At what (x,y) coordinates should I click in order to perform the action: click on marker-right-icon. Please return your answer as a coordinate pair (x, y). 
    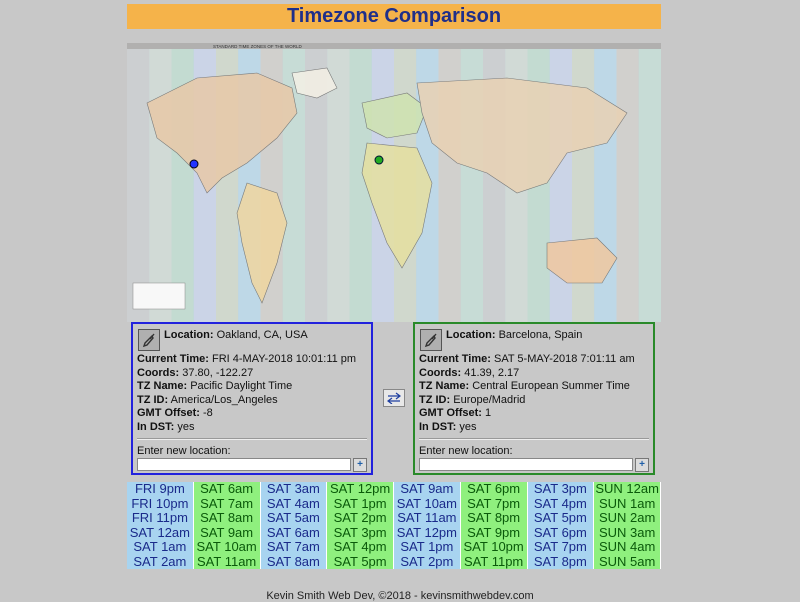
    Looking at the image, I should click on (379, 160).